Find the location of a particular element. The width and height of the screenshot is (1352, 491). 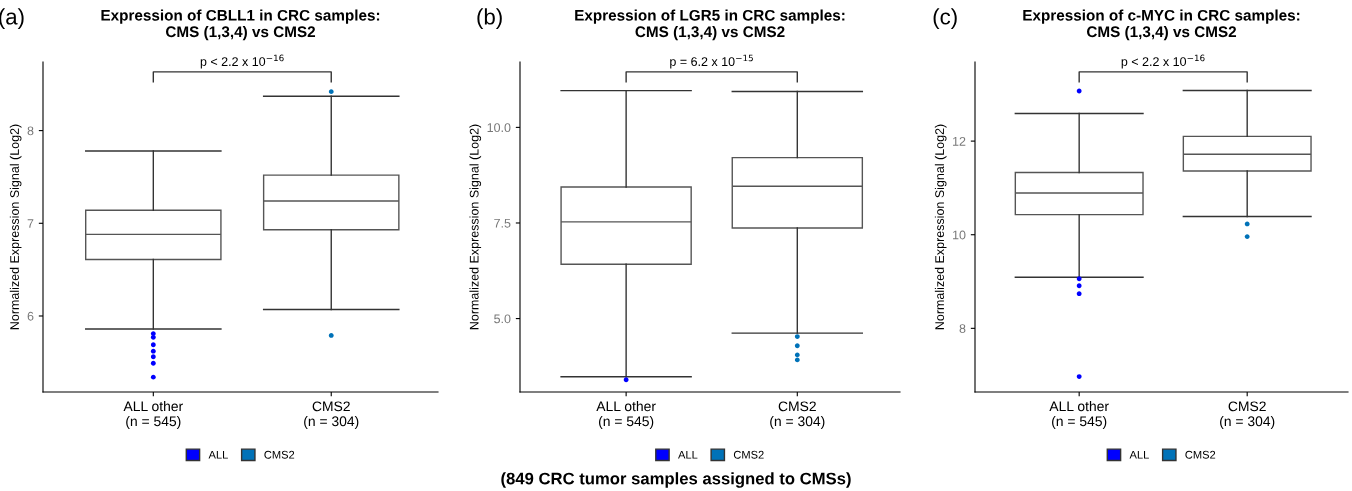

y-tick-label: 6 is located at coordinates (30, 316).